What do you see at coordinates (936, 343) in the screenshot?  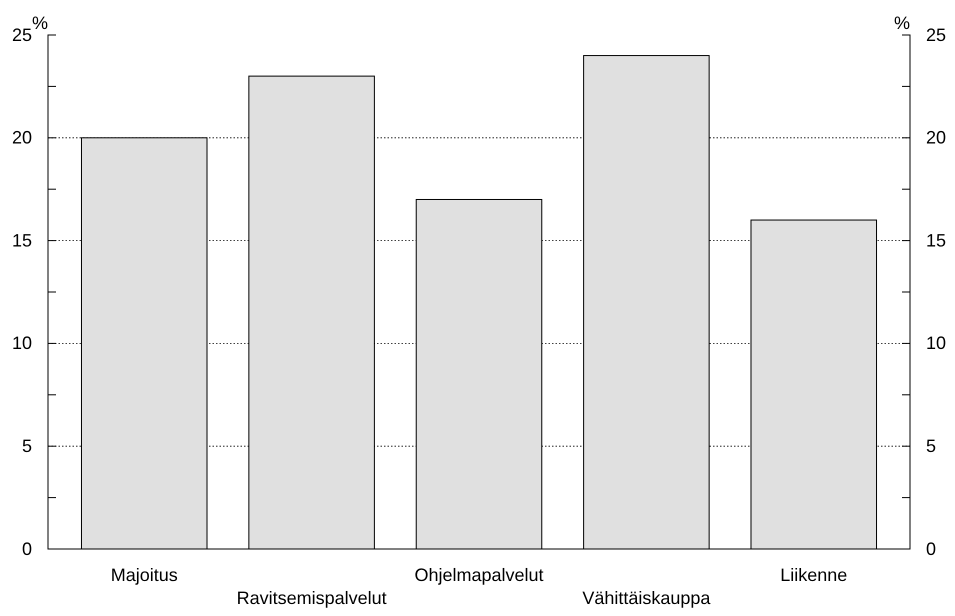 I see `y2-tick-label: 10` at bounding box center [936, 343].